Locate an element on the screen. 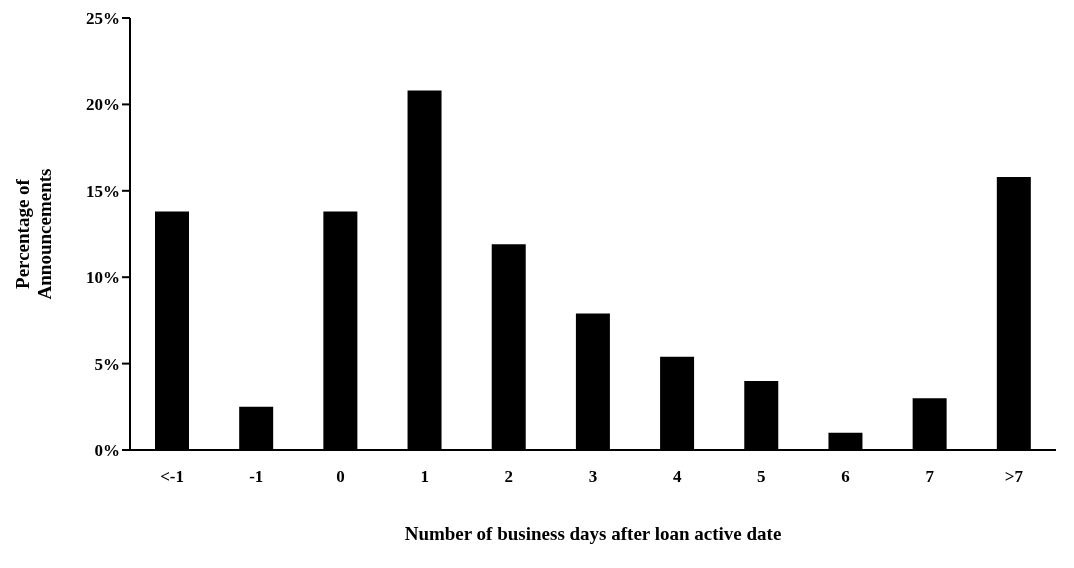 The height and width of the screenshot is (568, 1074). y-tick-label: 20% is located at coordinates (103, 105).